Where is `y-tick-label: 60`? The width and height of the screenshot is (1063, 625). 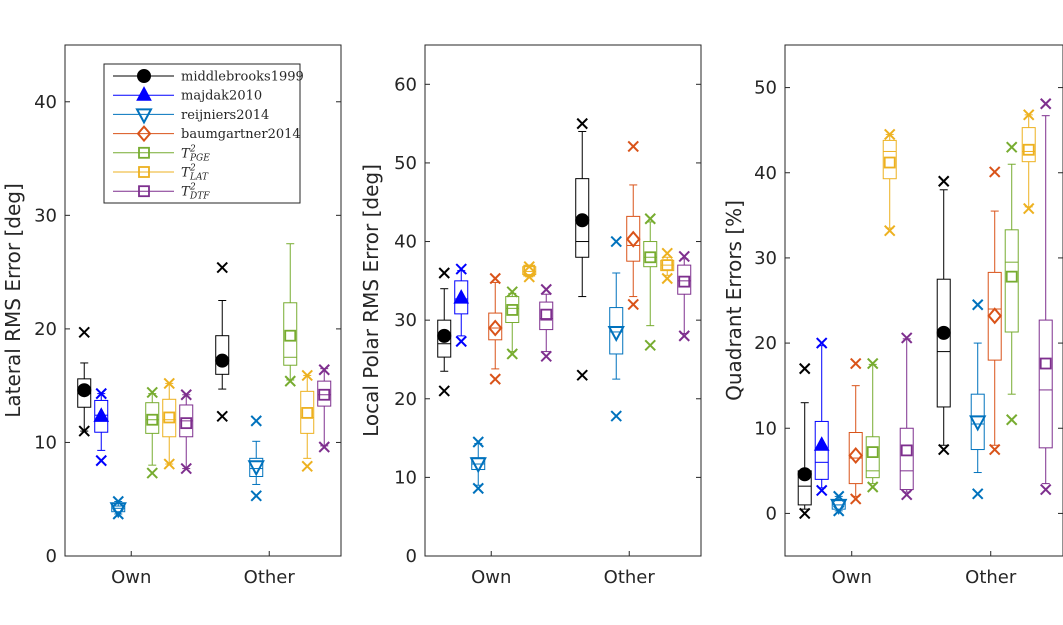 y-tick-label: 60 is located at coordinates (405, 84).